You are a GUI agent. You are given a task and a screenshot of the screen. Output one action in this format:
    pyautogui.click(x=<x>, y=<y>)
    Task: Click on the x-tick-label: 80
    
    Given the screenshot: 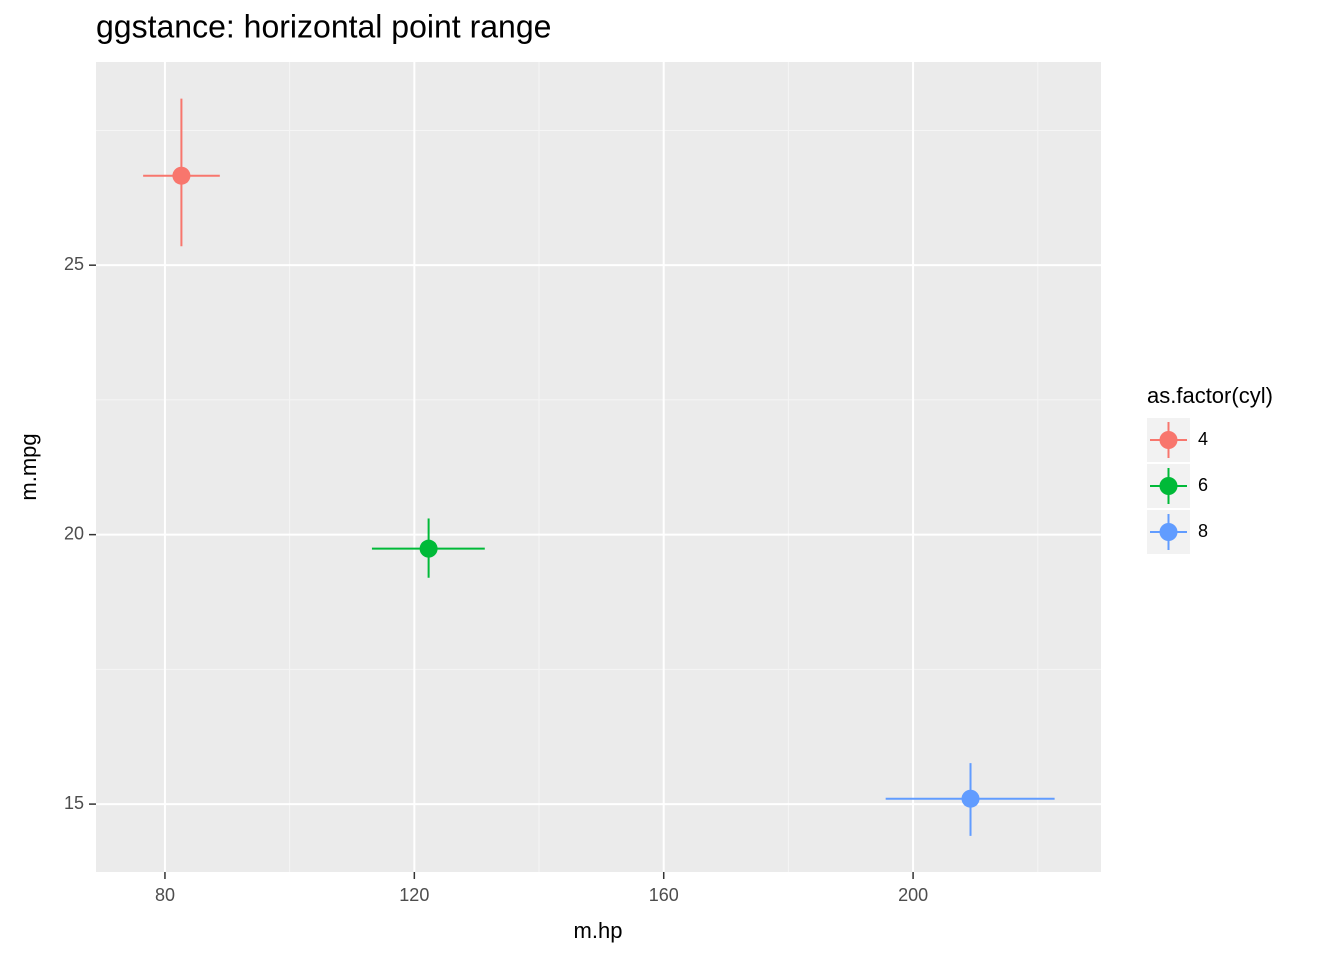 What is the action you would take?
    pyautogui.click(x=165, y=895)
    